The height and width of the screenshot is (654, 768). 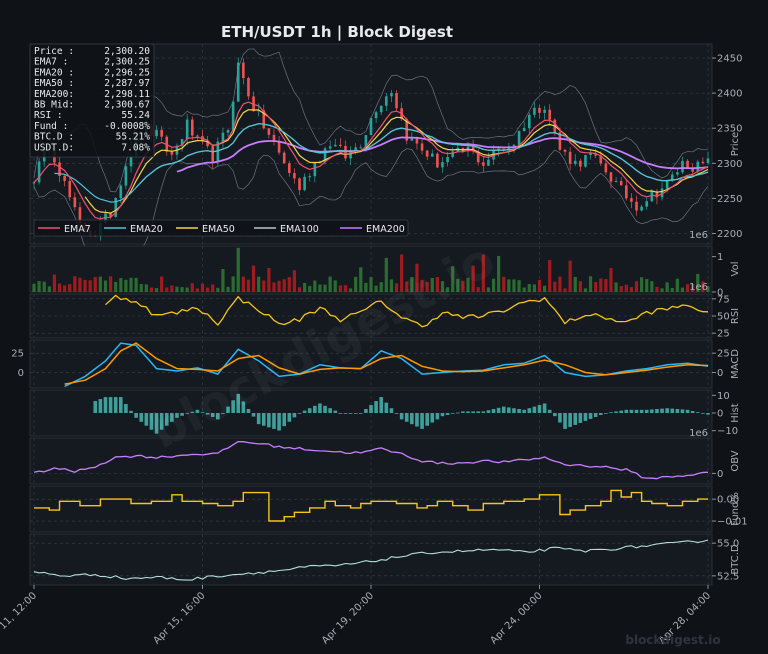 I want to click on legend-label: EMA7, so click(x=77, y=229).